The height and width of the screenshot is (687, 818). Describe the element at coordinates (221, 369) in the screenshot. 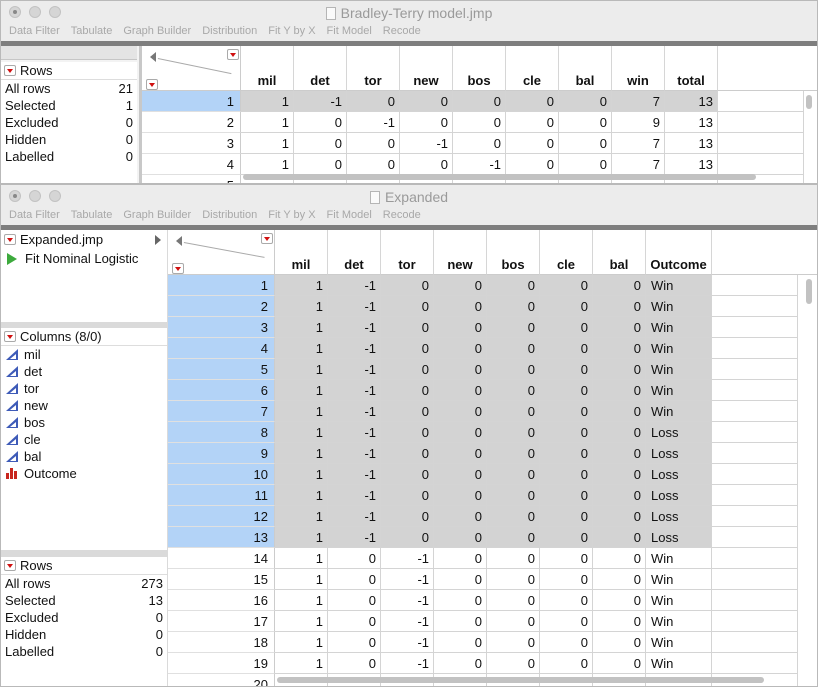

I see `row-number: 5` at that location.